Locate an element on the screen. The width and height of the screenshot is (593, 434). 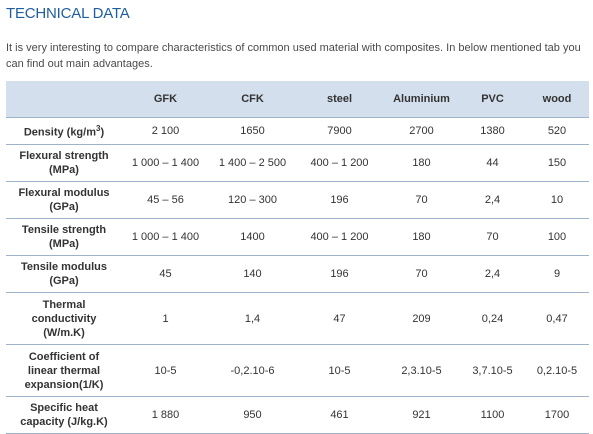
table-cell: 1 880 is located at coordinates (165, 415).